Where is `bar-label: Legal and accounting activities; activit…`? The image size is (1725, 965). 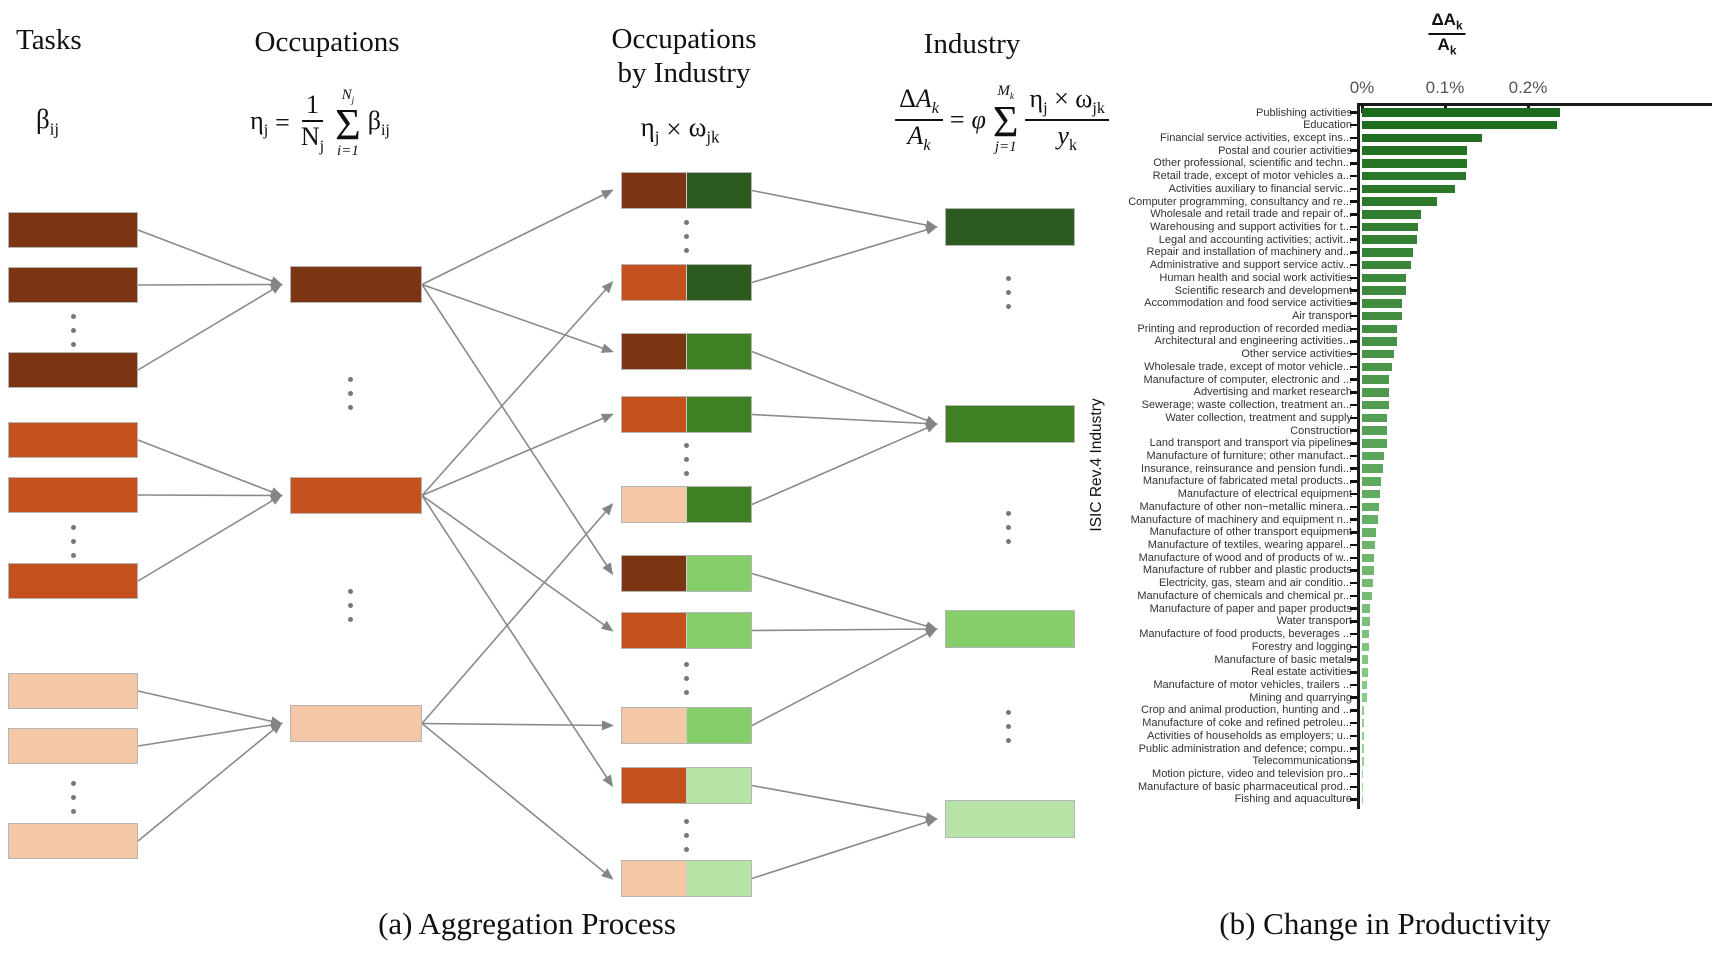 bar-label: Legal and accounting activities; activit… is located at coordinates (1255, 239).